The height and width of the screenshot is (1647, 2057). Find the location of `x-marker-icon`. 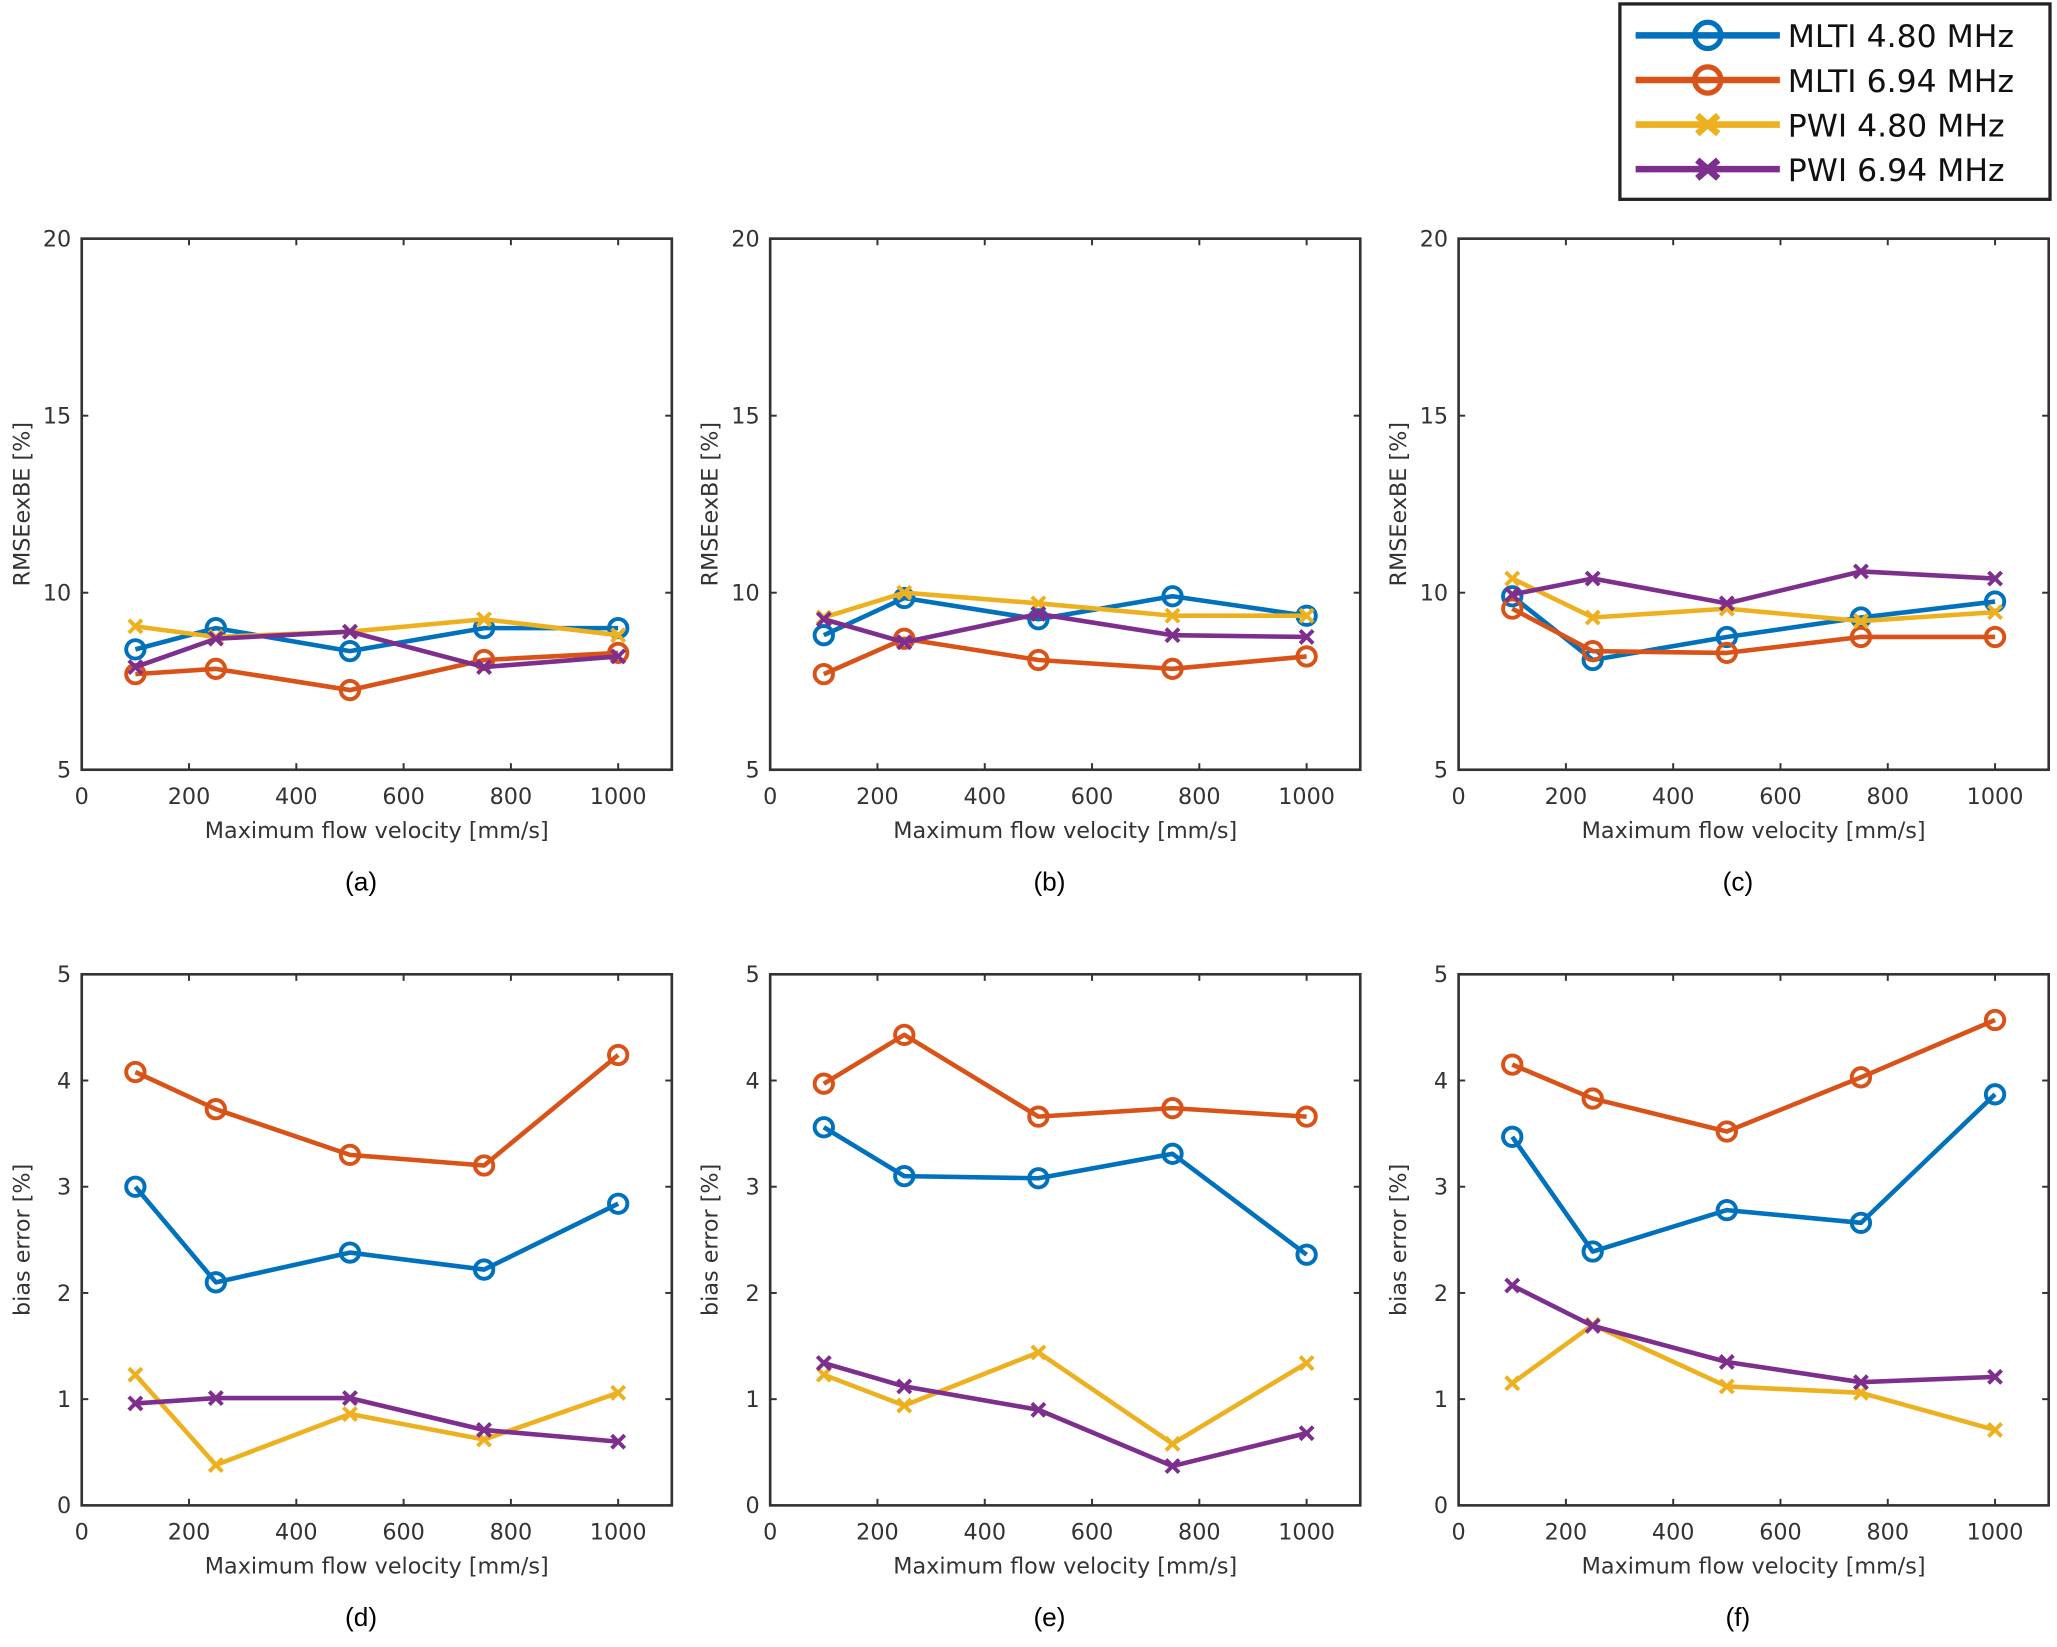

x-marker-icon is located at coordinates (1708, 124).